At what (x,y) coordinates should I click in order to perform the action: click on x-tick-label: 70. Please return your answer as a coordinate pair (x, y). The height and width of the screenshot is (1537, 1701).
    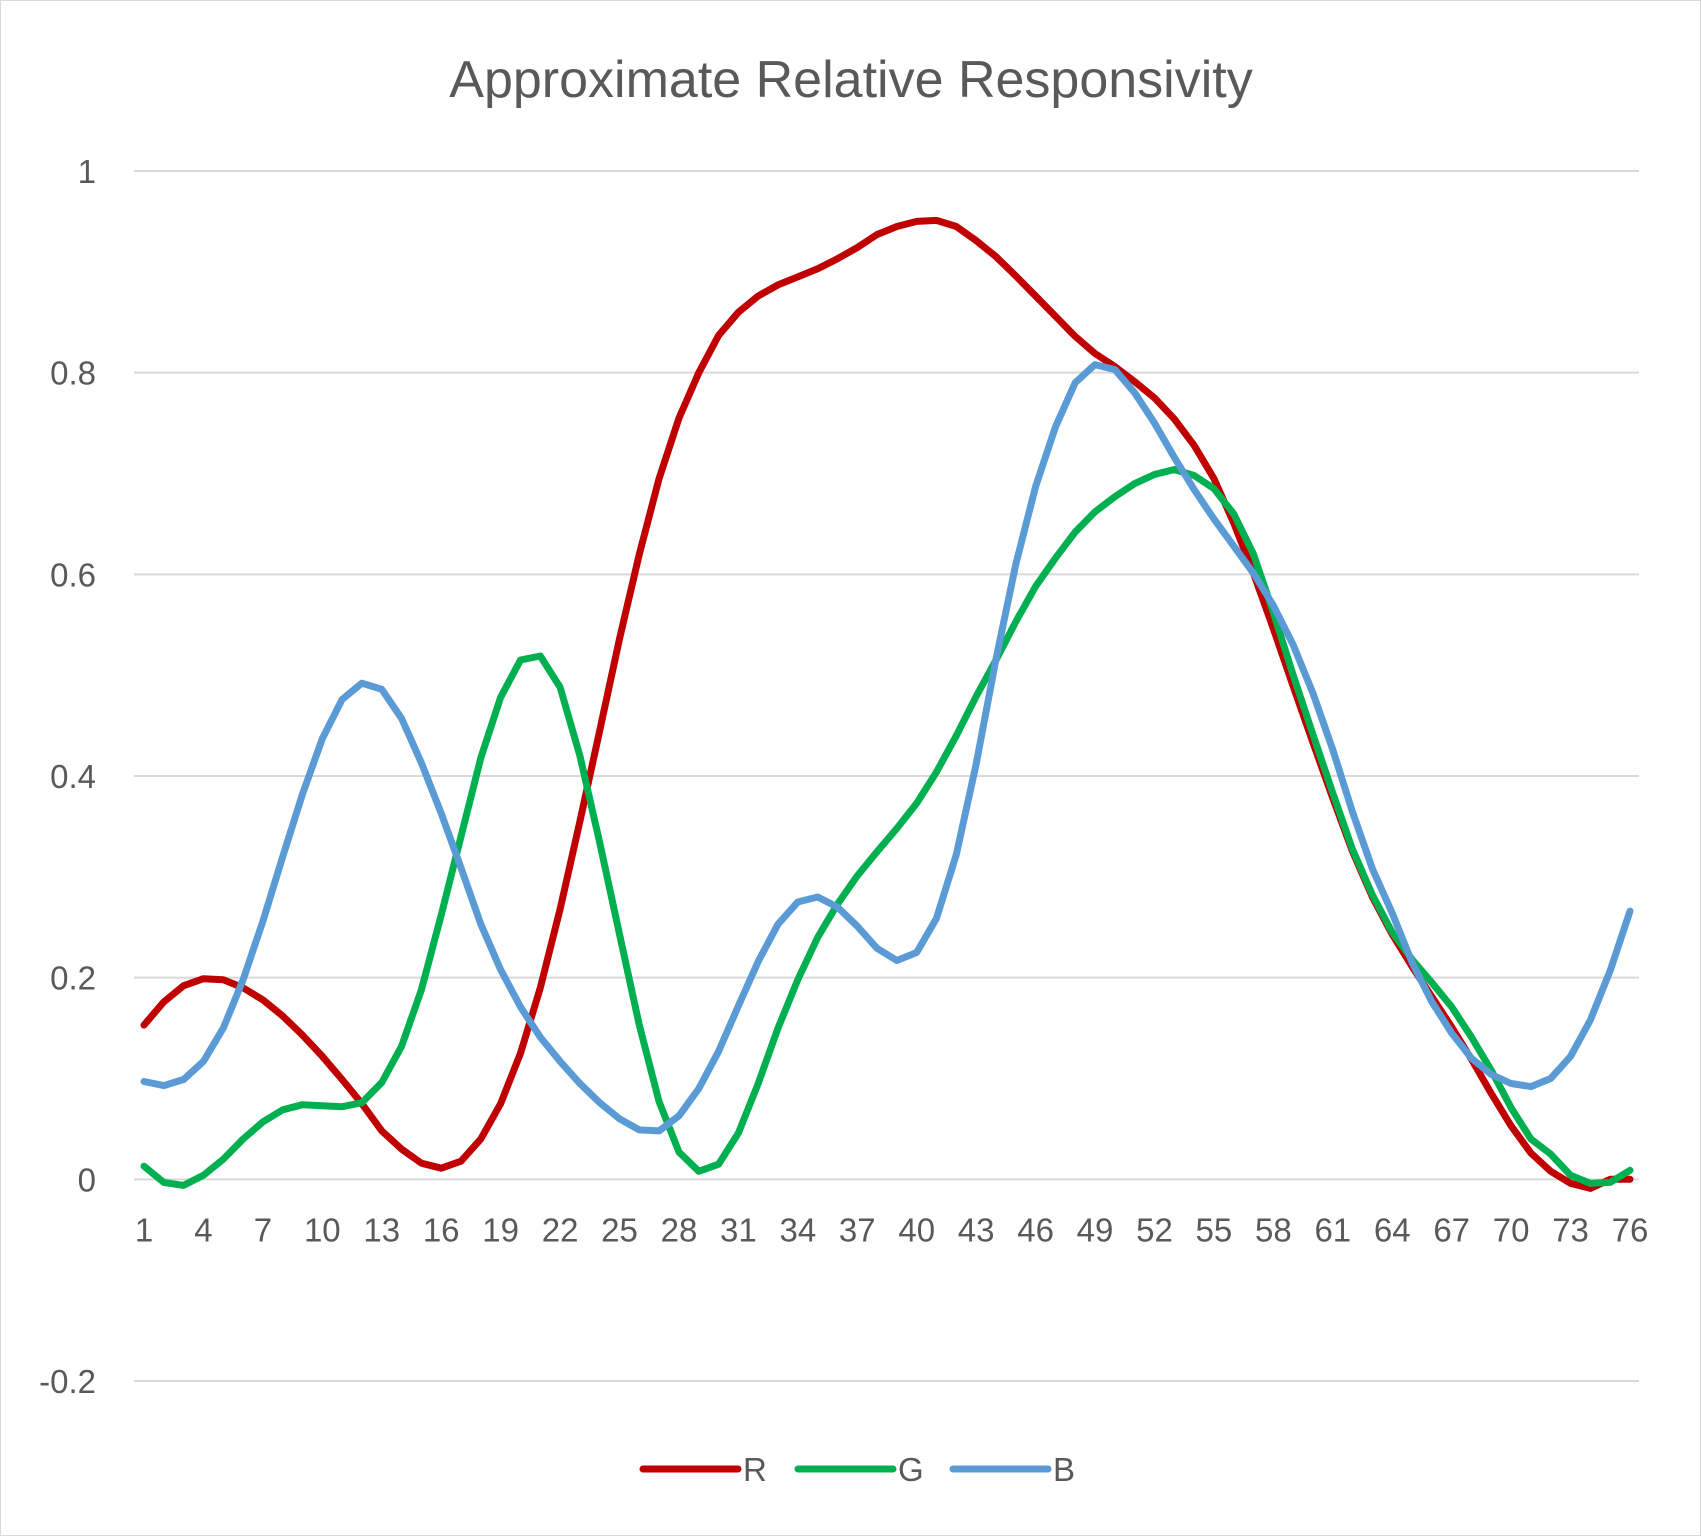
    Looking at the image, I should click on (1511, 1229).